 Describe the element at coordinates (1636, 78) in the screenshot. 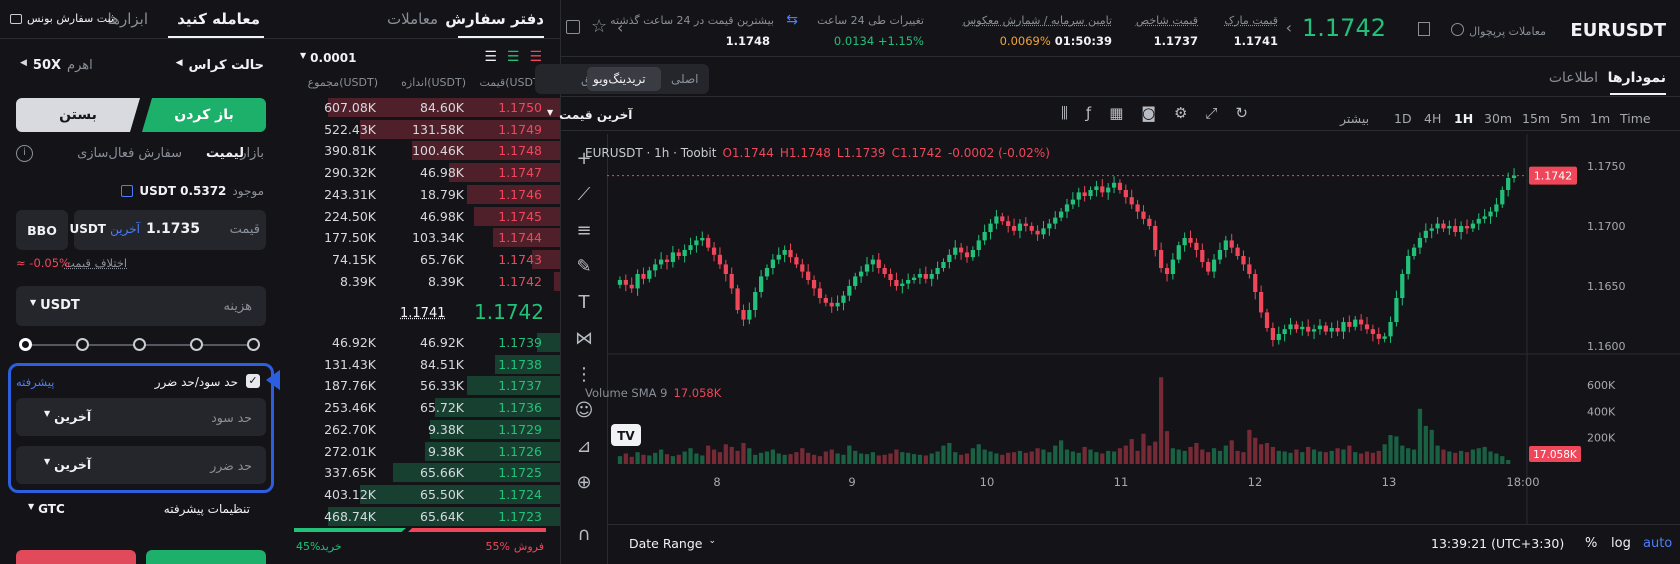

I see `tab-charts: نمودارها` at that location.